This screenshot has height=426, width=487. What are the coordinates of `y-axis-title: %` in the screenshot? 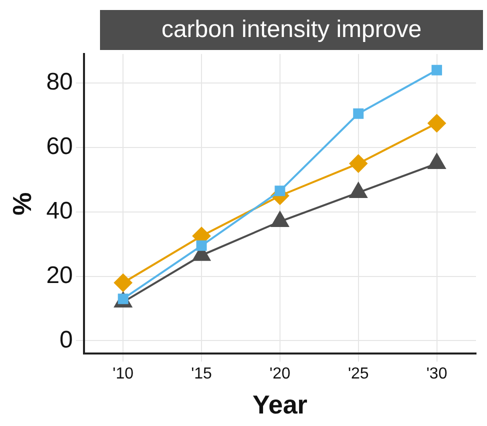 It's located at (21, 204).